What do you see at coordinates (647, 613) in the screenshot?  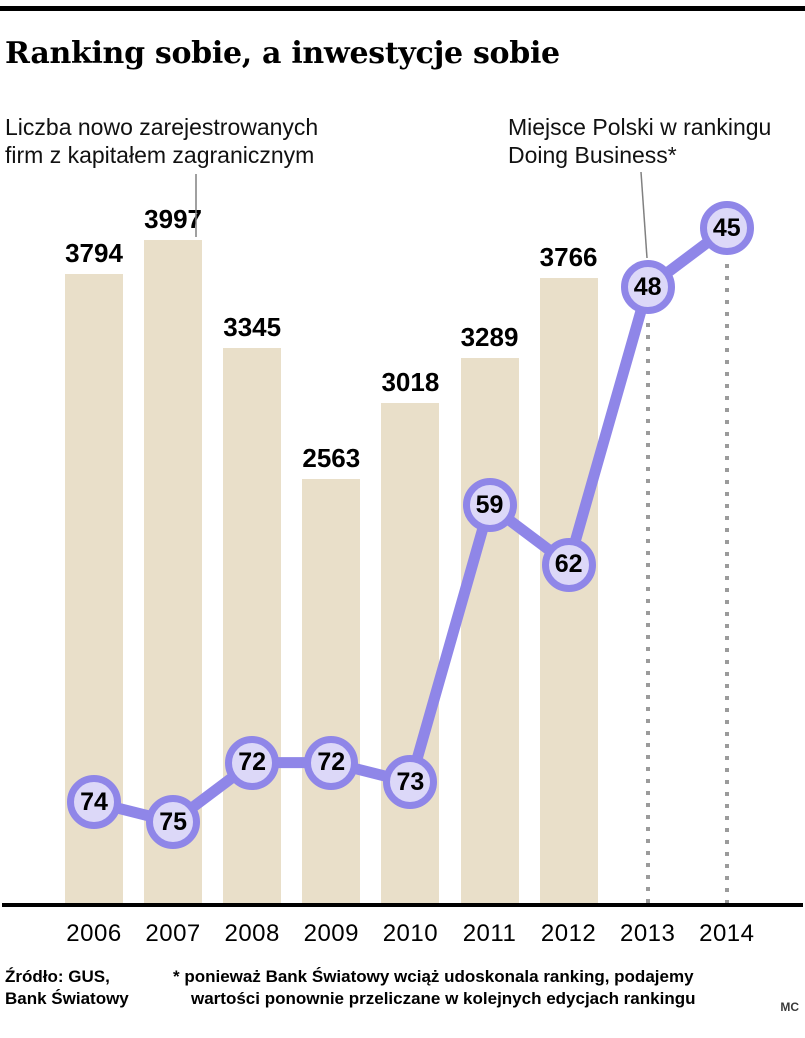 I see `dotted-guide-2013` at bounding box center [647, 613].